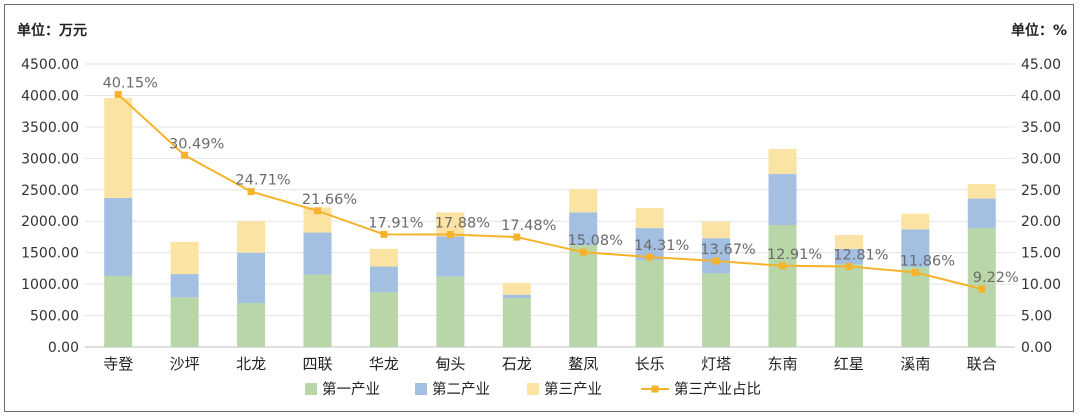  What do you see at coordinates (1036, 348) in the screenshot?
I see `right-tick-label: 0.00` at bounding box center [1036, 348].